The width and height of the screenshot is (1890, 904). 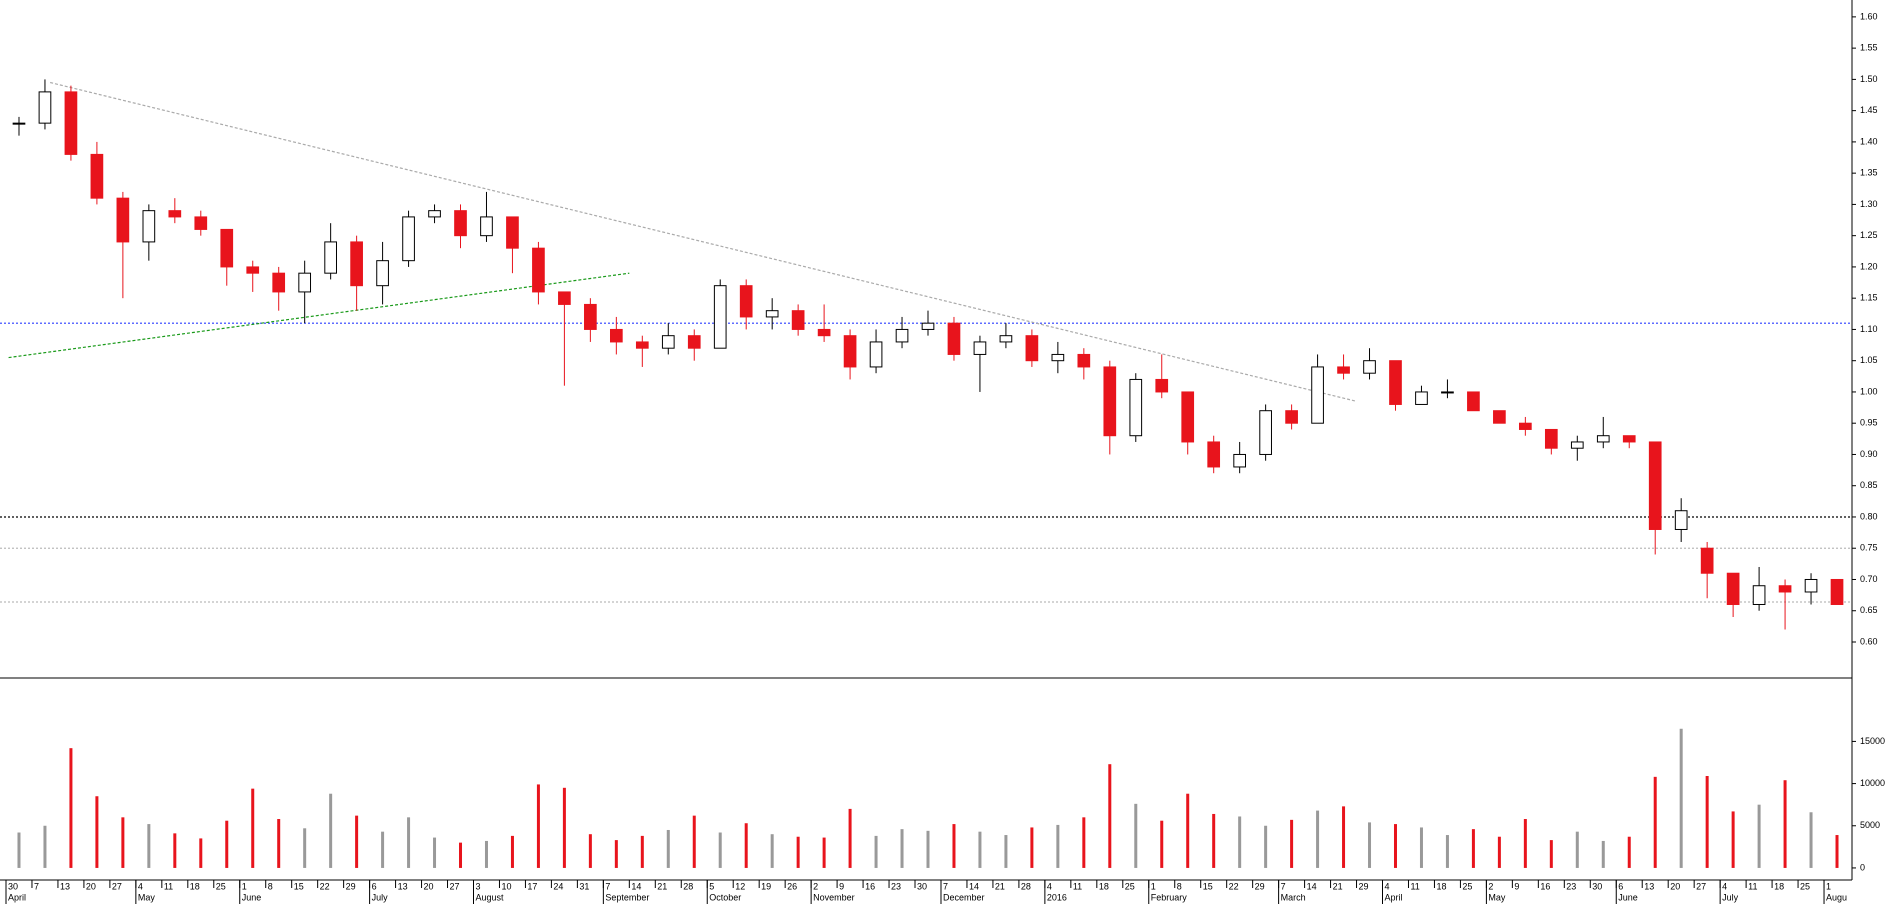 I want to click on x-tick-label: 14, so click(x=1312, y=886).